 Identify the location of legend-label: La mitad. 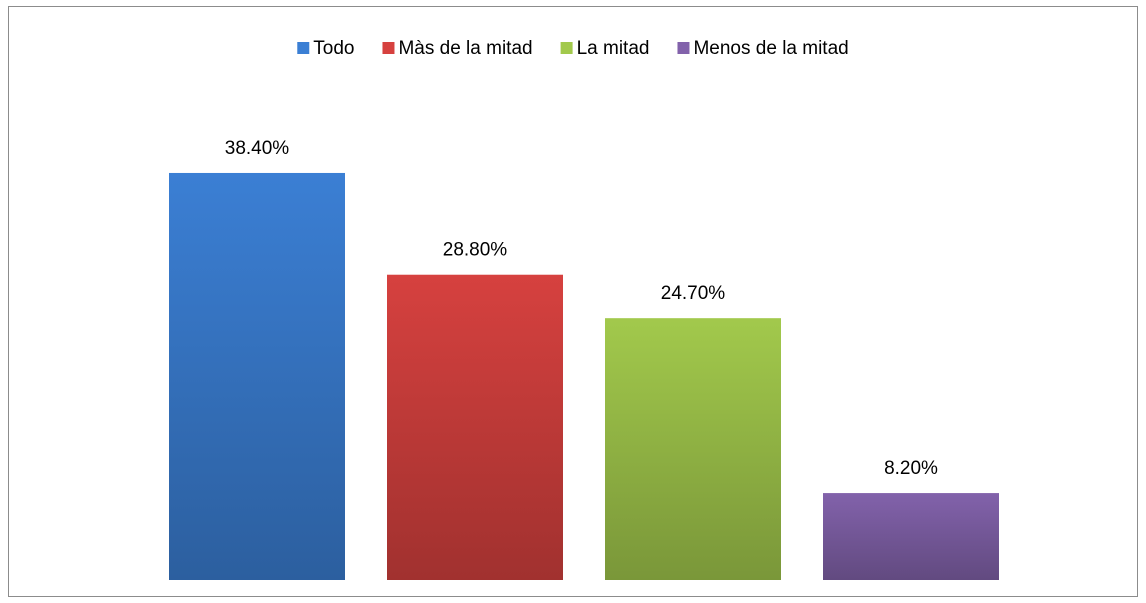
(613, 48).